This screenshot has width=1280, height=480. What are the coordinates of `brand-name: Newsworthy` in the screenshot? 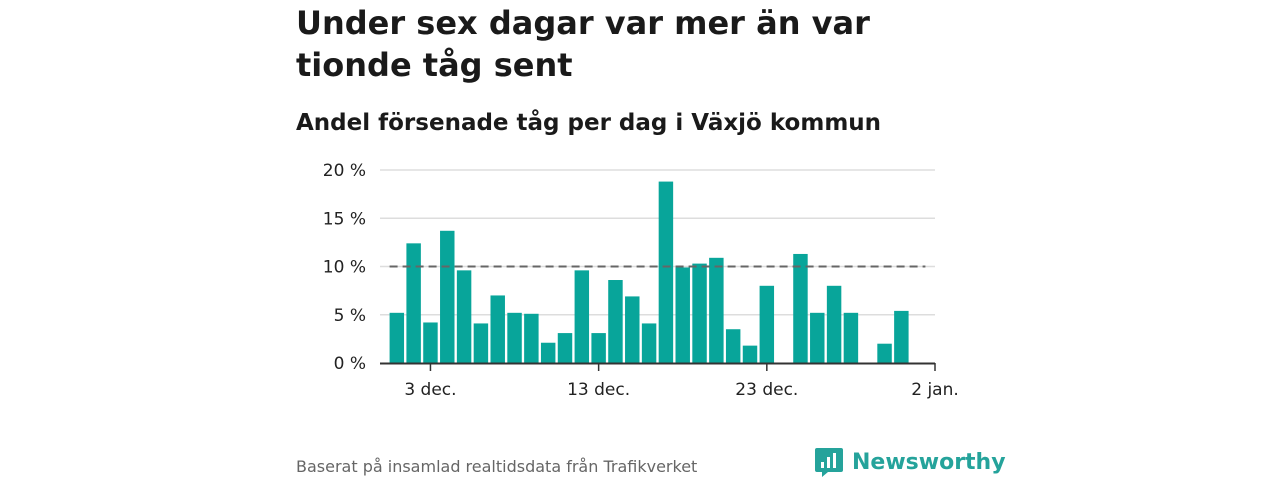 It's located at (929, 462).